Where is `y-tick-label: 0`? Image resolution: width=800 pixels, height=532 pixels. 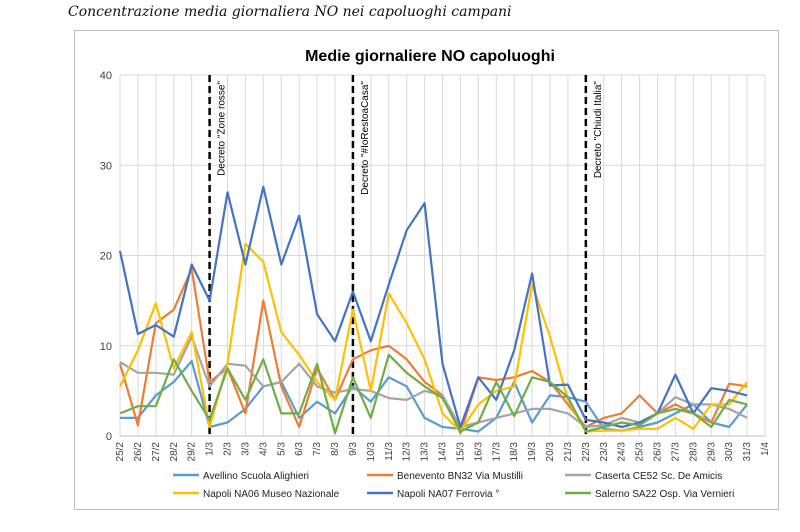
y-tick-label: 0 is located at coordinates (109, 437).